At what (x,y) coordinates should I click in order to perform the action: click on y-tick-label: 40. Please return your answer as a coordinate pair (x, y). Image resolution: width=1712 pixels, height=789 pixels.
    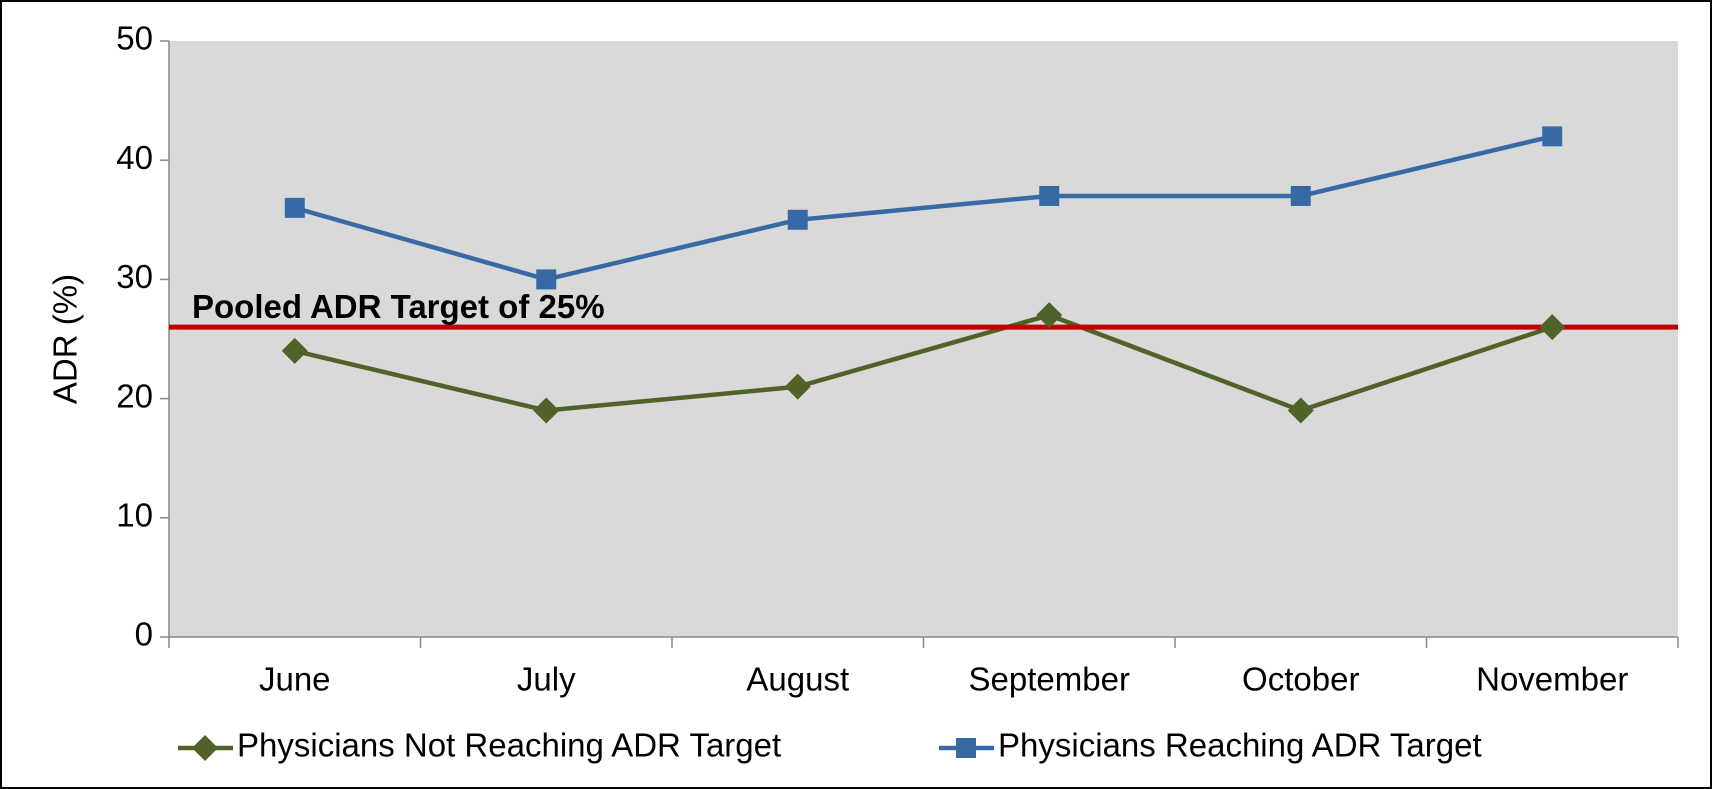
    Looking at the image, I should click on (134, 157).